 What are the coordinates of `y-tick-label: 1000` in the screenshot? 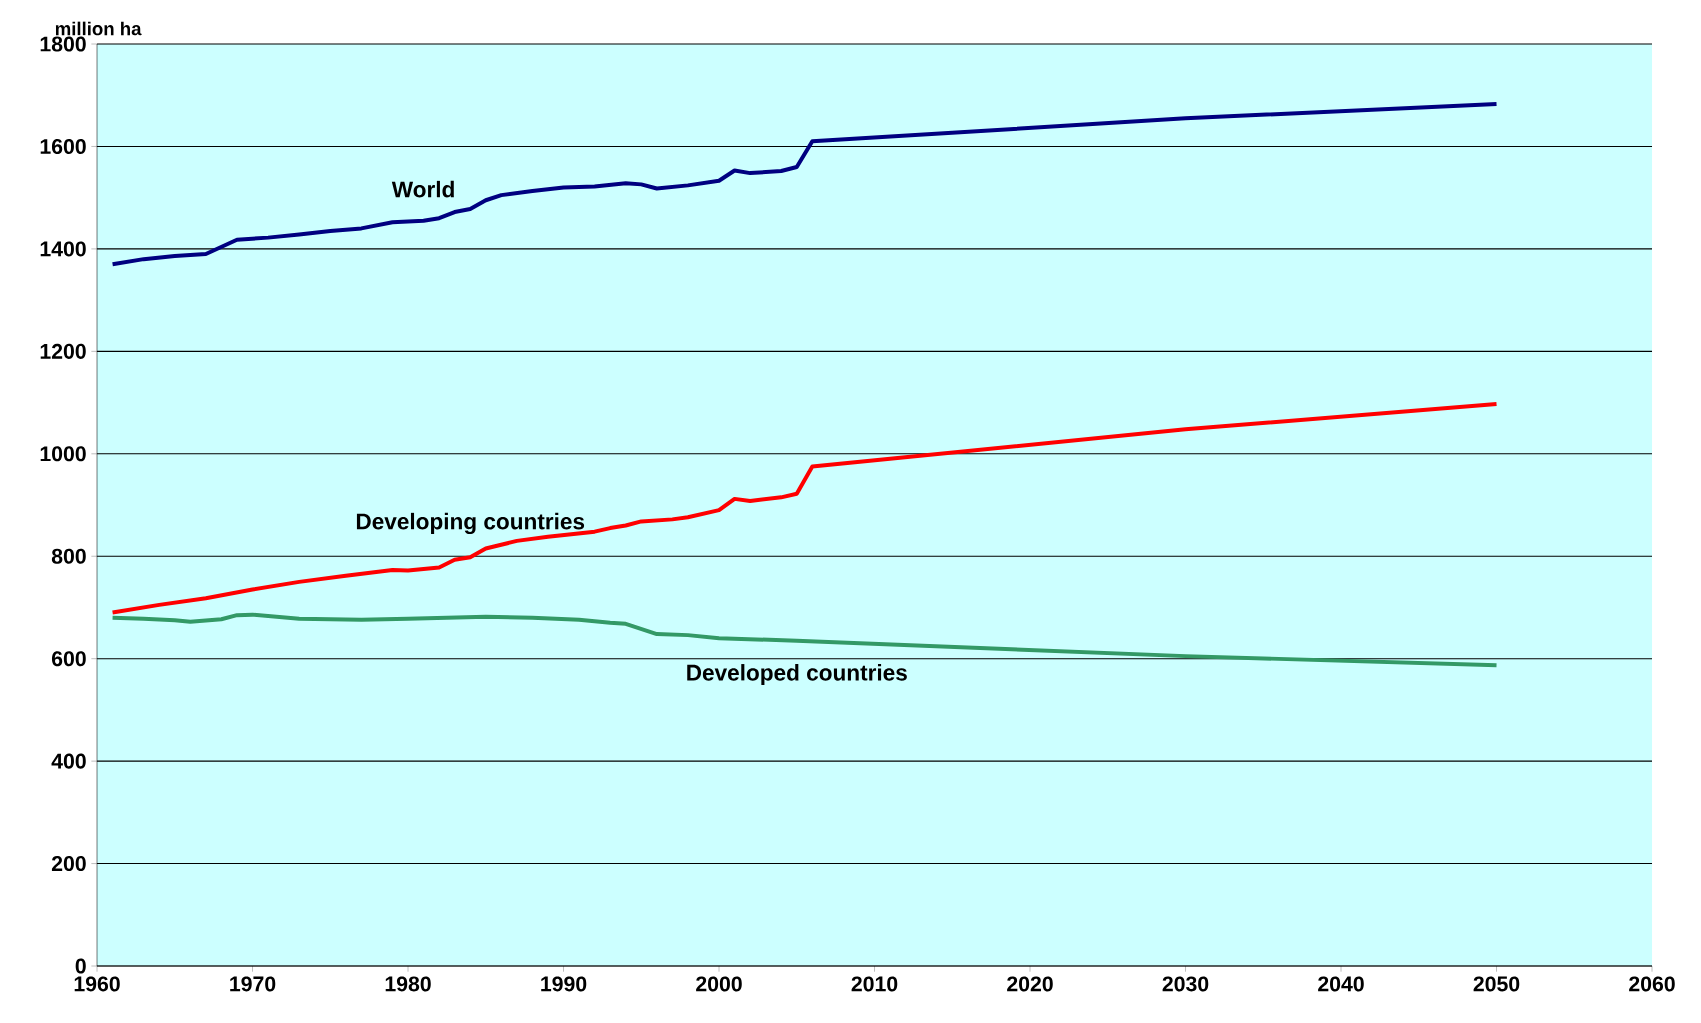 It's located at (63, 454).